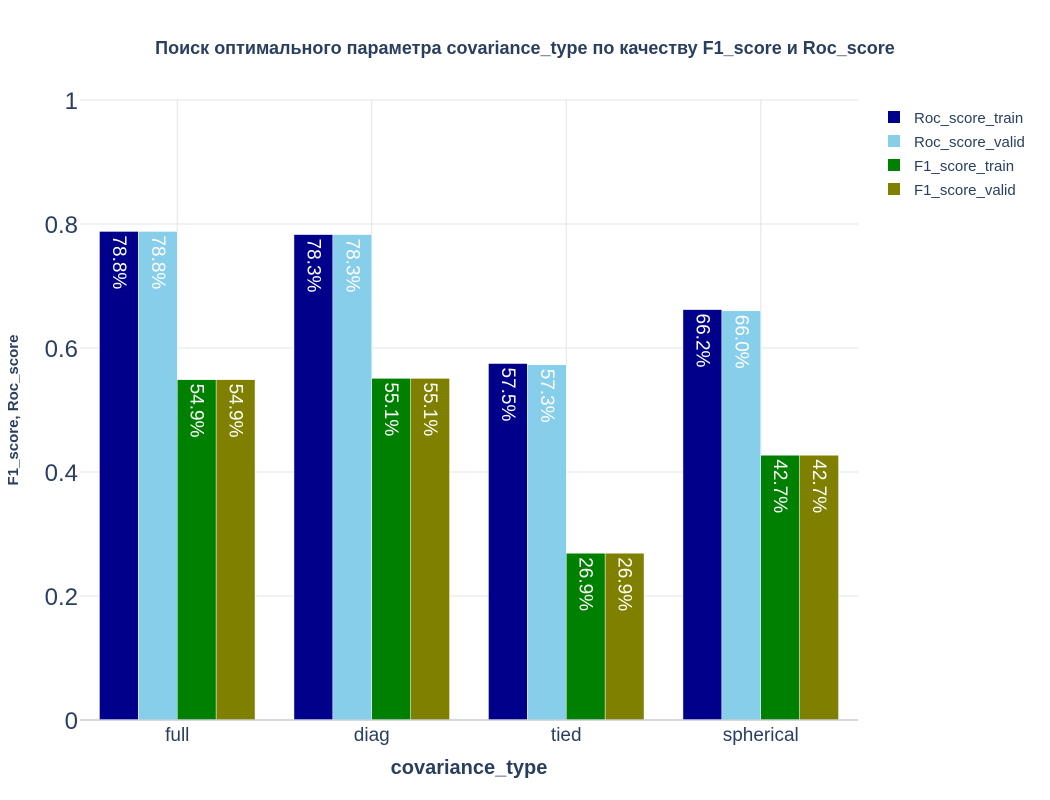  I want to click on data-label-roc-score-valid-full: 78.8%, so click(157, 262).